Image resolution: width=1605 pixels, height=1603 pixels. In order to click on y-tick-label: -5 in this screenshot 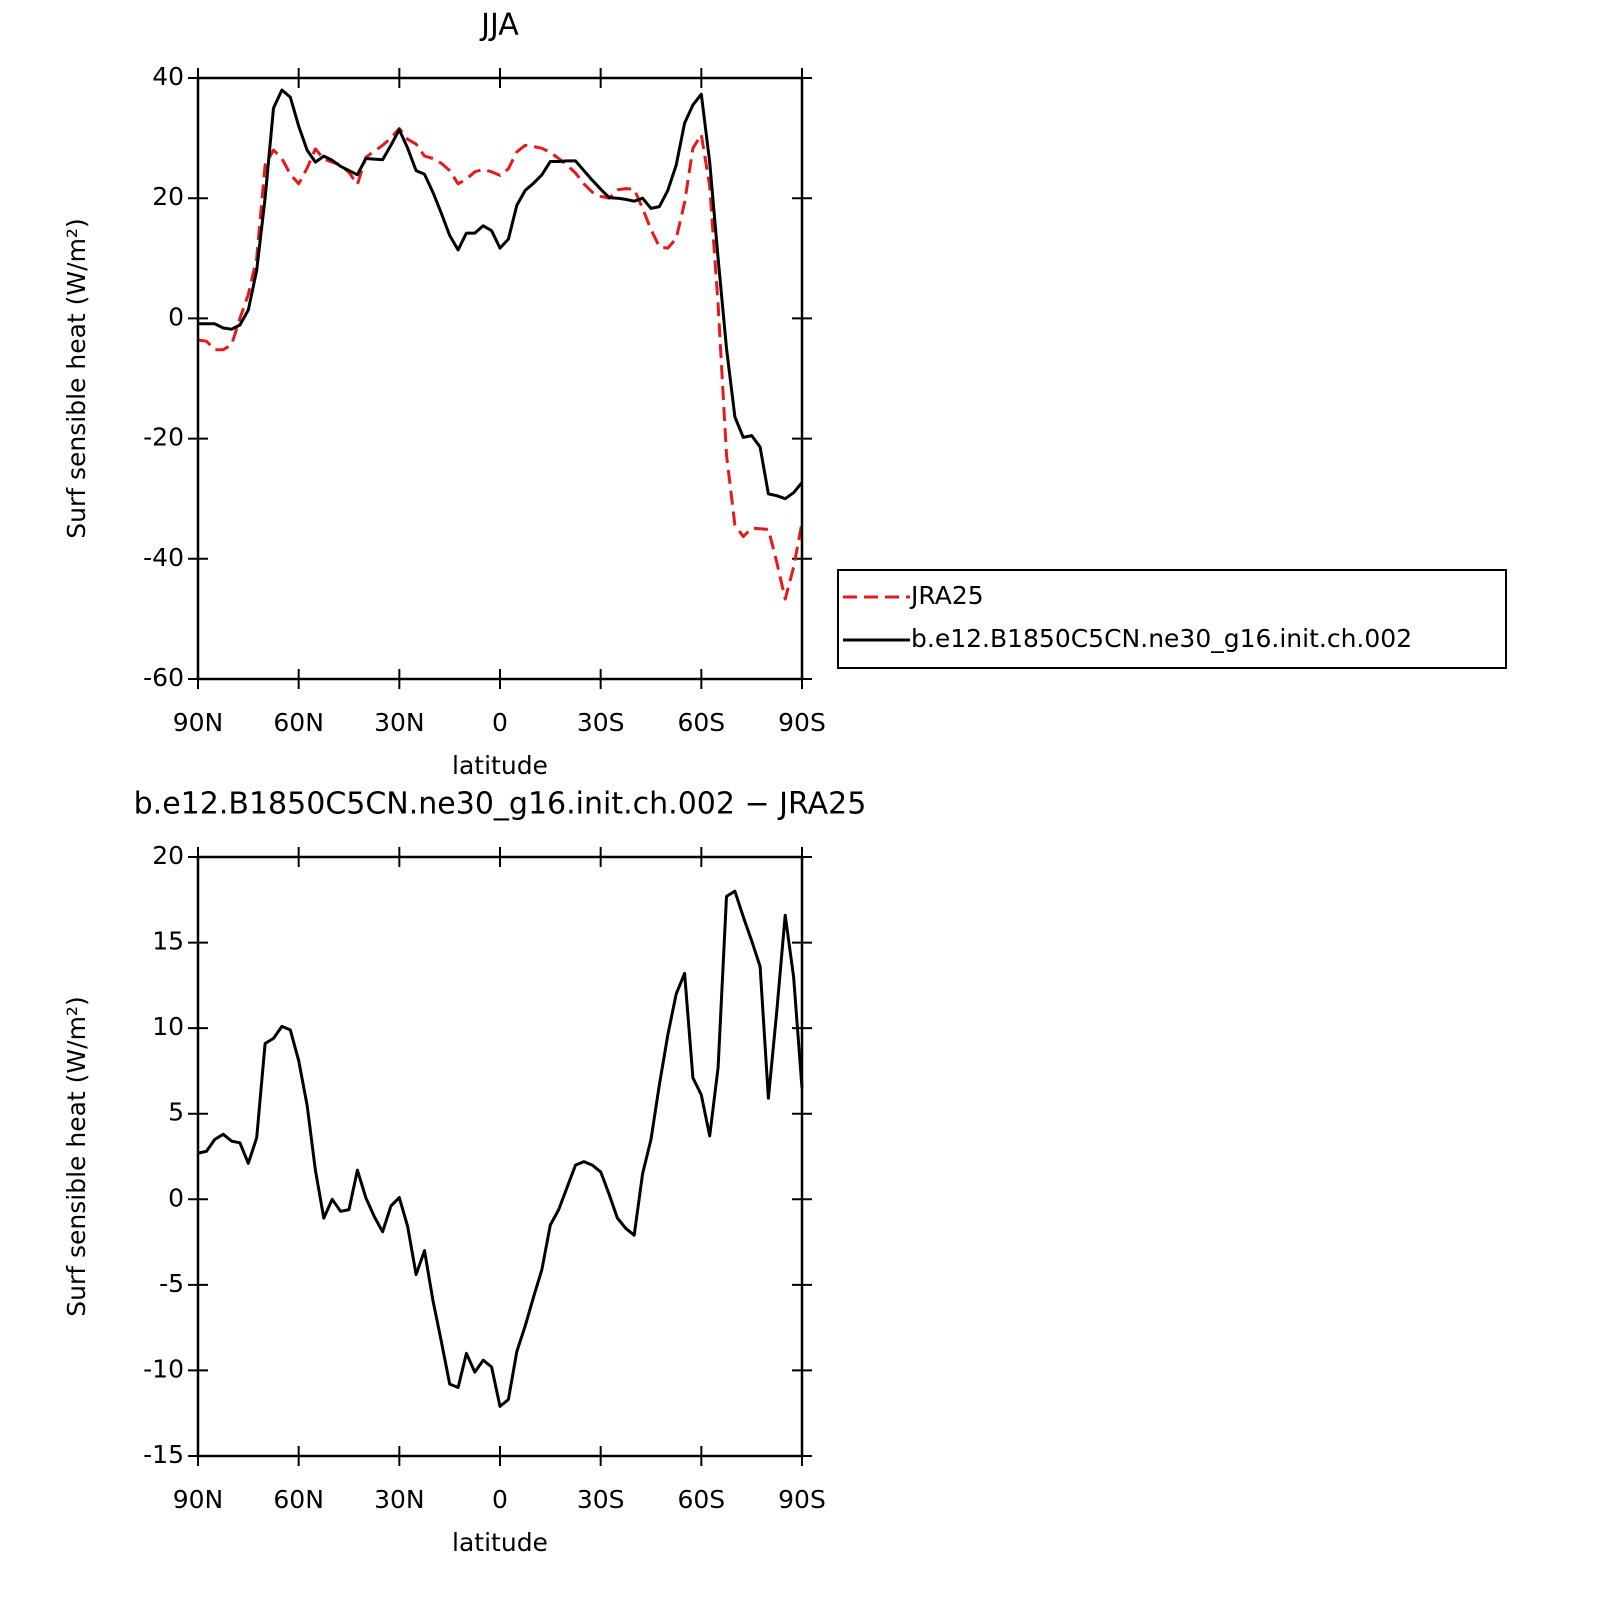, I will do `click(171, 1283)`.